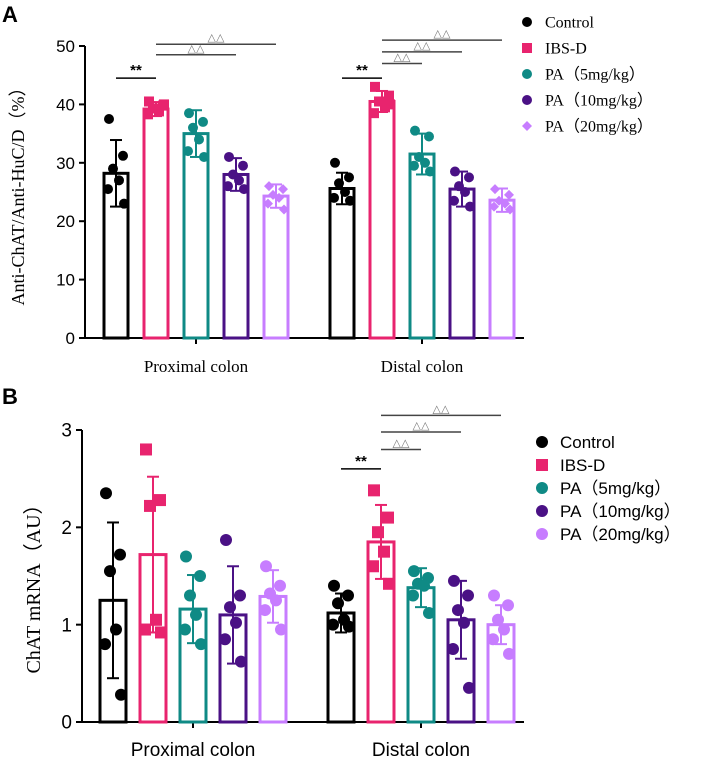 The image size is (713, 762). I want to click on y-axis-label: Anti-ChAT/Anti-HuC/D（%）, so click(18, 192).